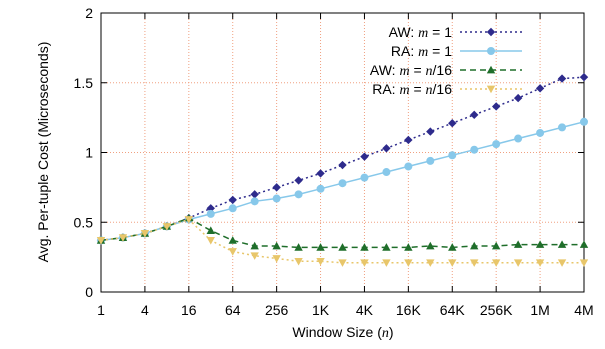 The image size is (605, 349). Describe the element at coordinates (496, 310) in the screenshot. I see `x-tick-label: 256K` at that location.